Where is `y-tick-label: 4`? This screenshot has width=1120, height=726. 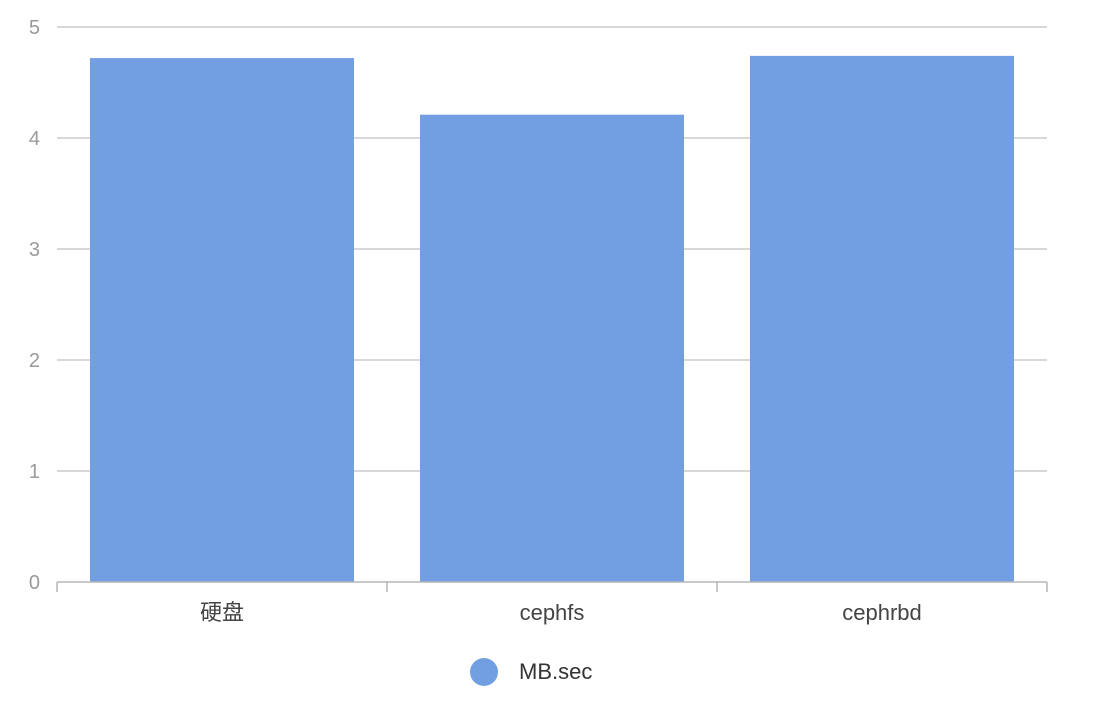 y-tick-label: 4 is located at coordinates (34, 139).